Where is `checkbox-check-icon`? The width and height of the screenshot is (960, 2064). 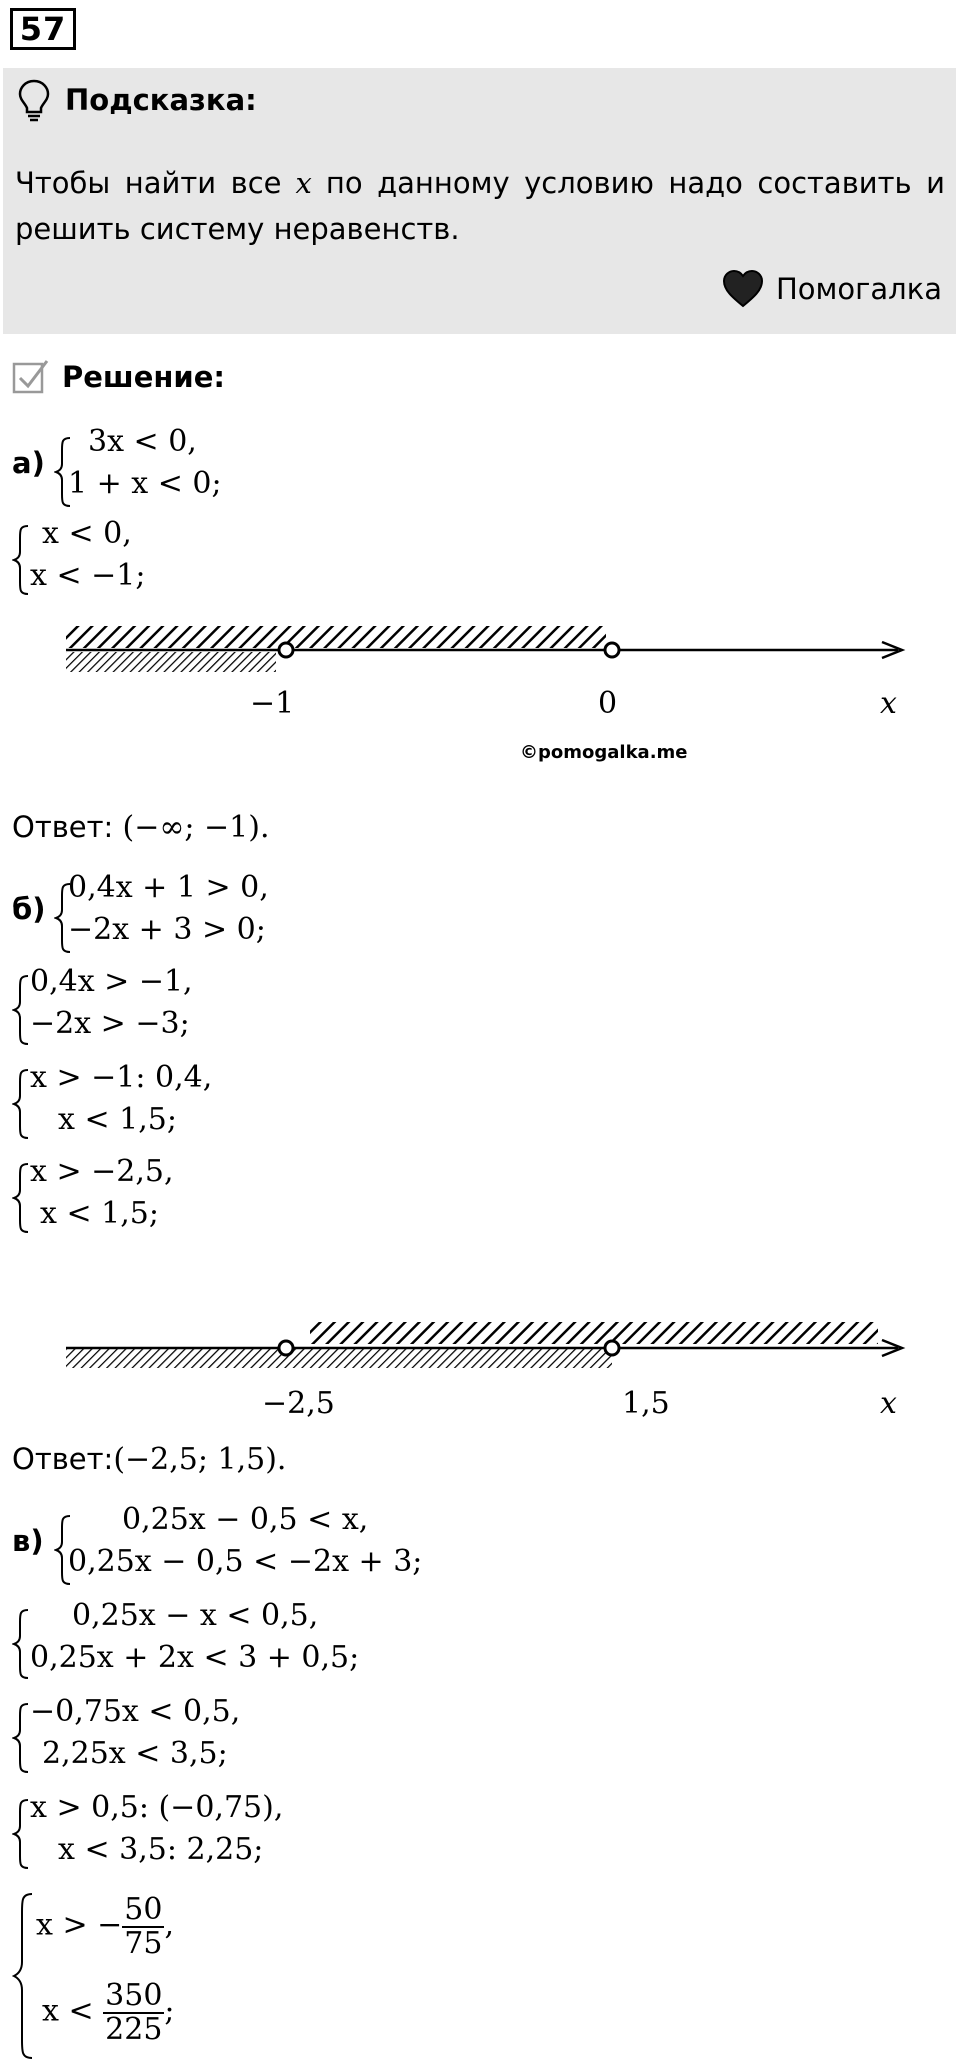 checkbox-check-icon is located at coordinates (30, 377).